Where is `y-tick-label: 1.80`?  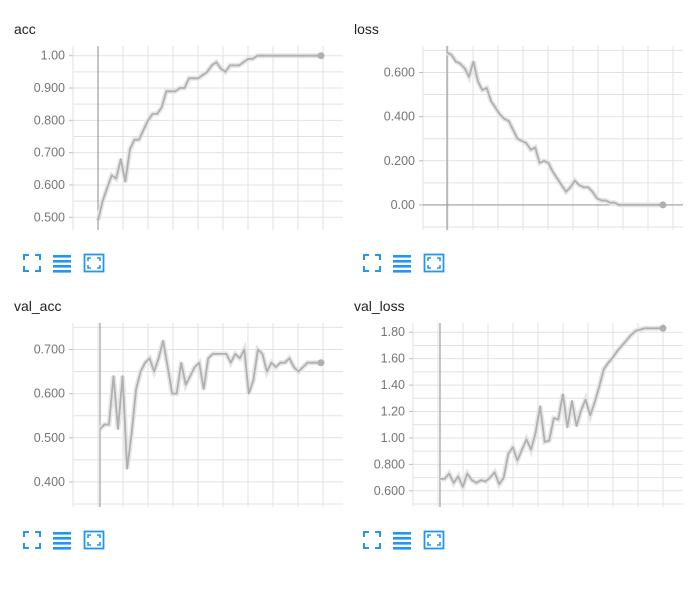 y-tick-label: 1.80 is located at coordinates (393, 332).